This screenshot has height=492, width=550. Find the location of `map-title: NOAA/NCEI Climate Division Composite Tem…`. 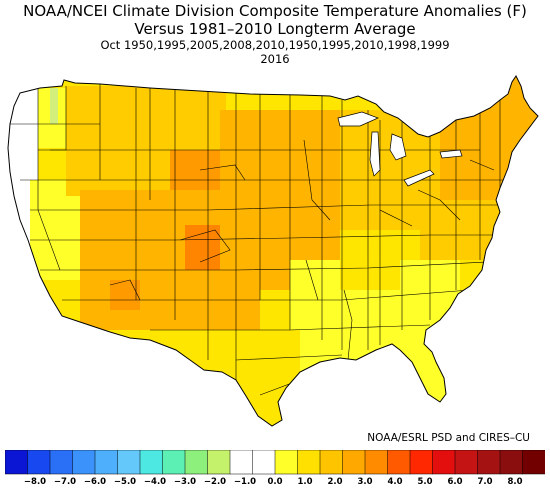

map-title: NOAA/NCEI Climate Division Composite Tem… is located at coordinates (275, 11).